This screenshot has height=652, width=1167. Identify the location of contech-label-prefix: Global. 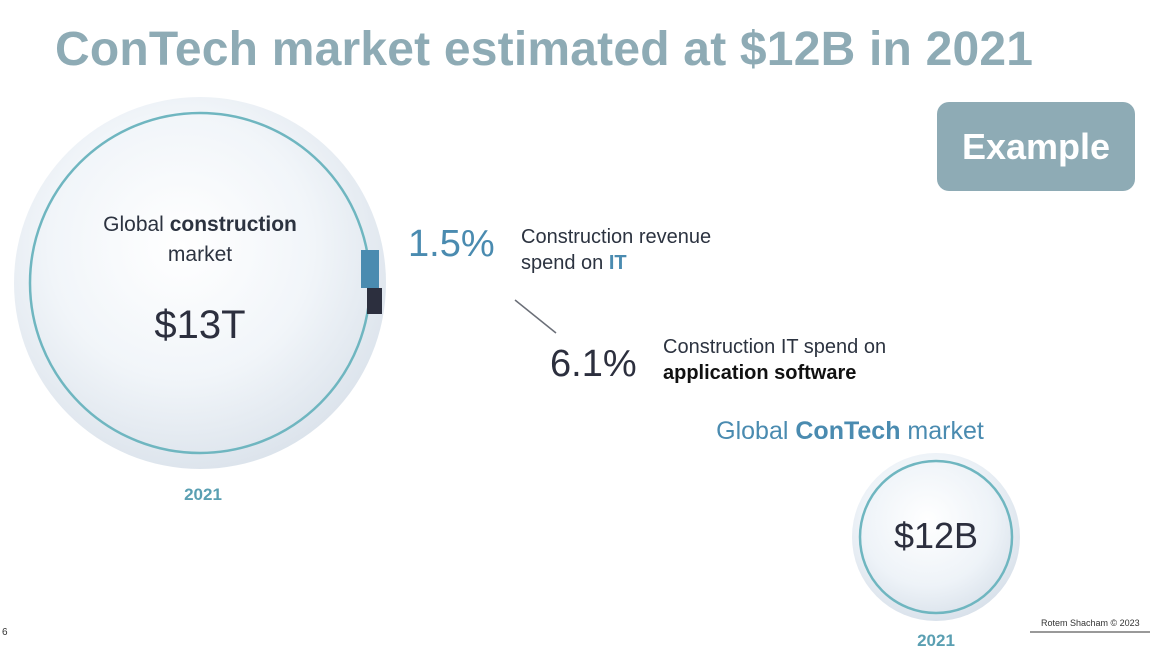
(756, 431).